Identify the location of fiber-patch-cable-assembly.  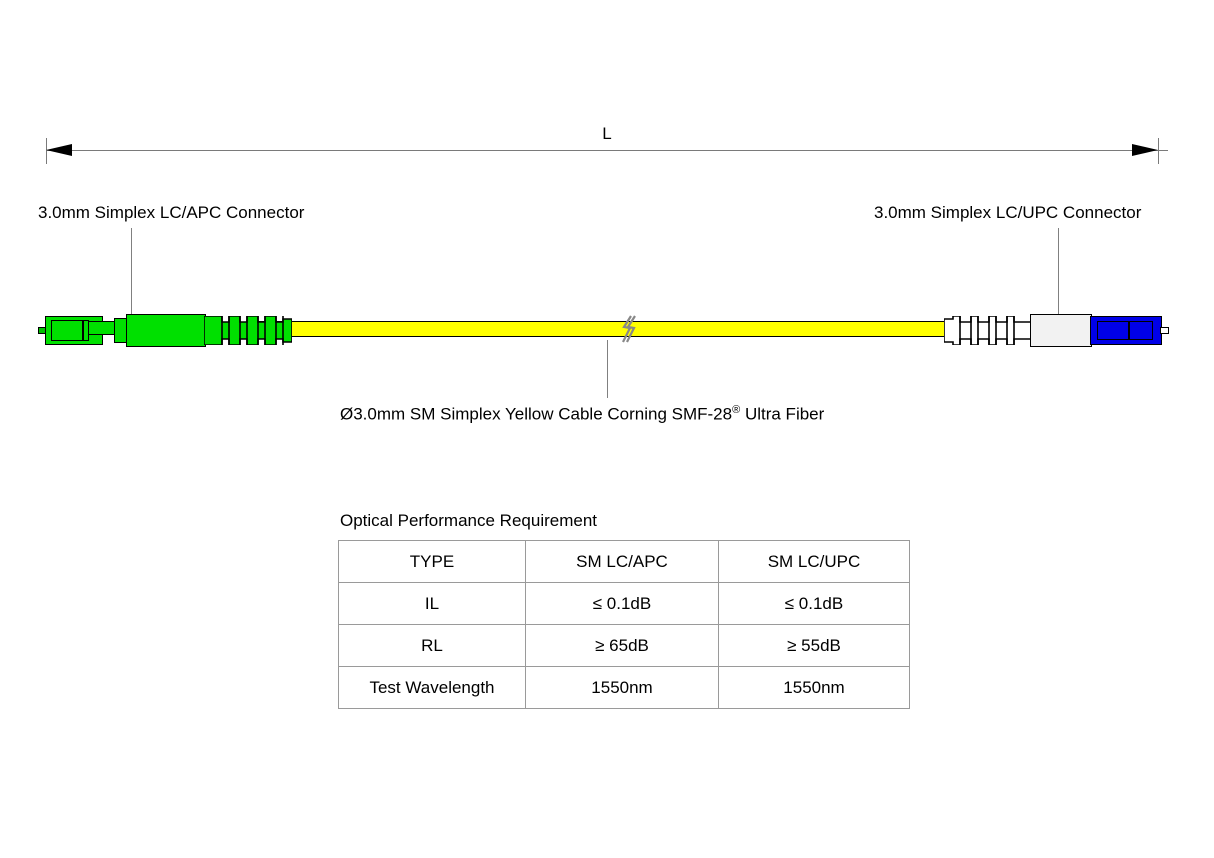
(607, 330).